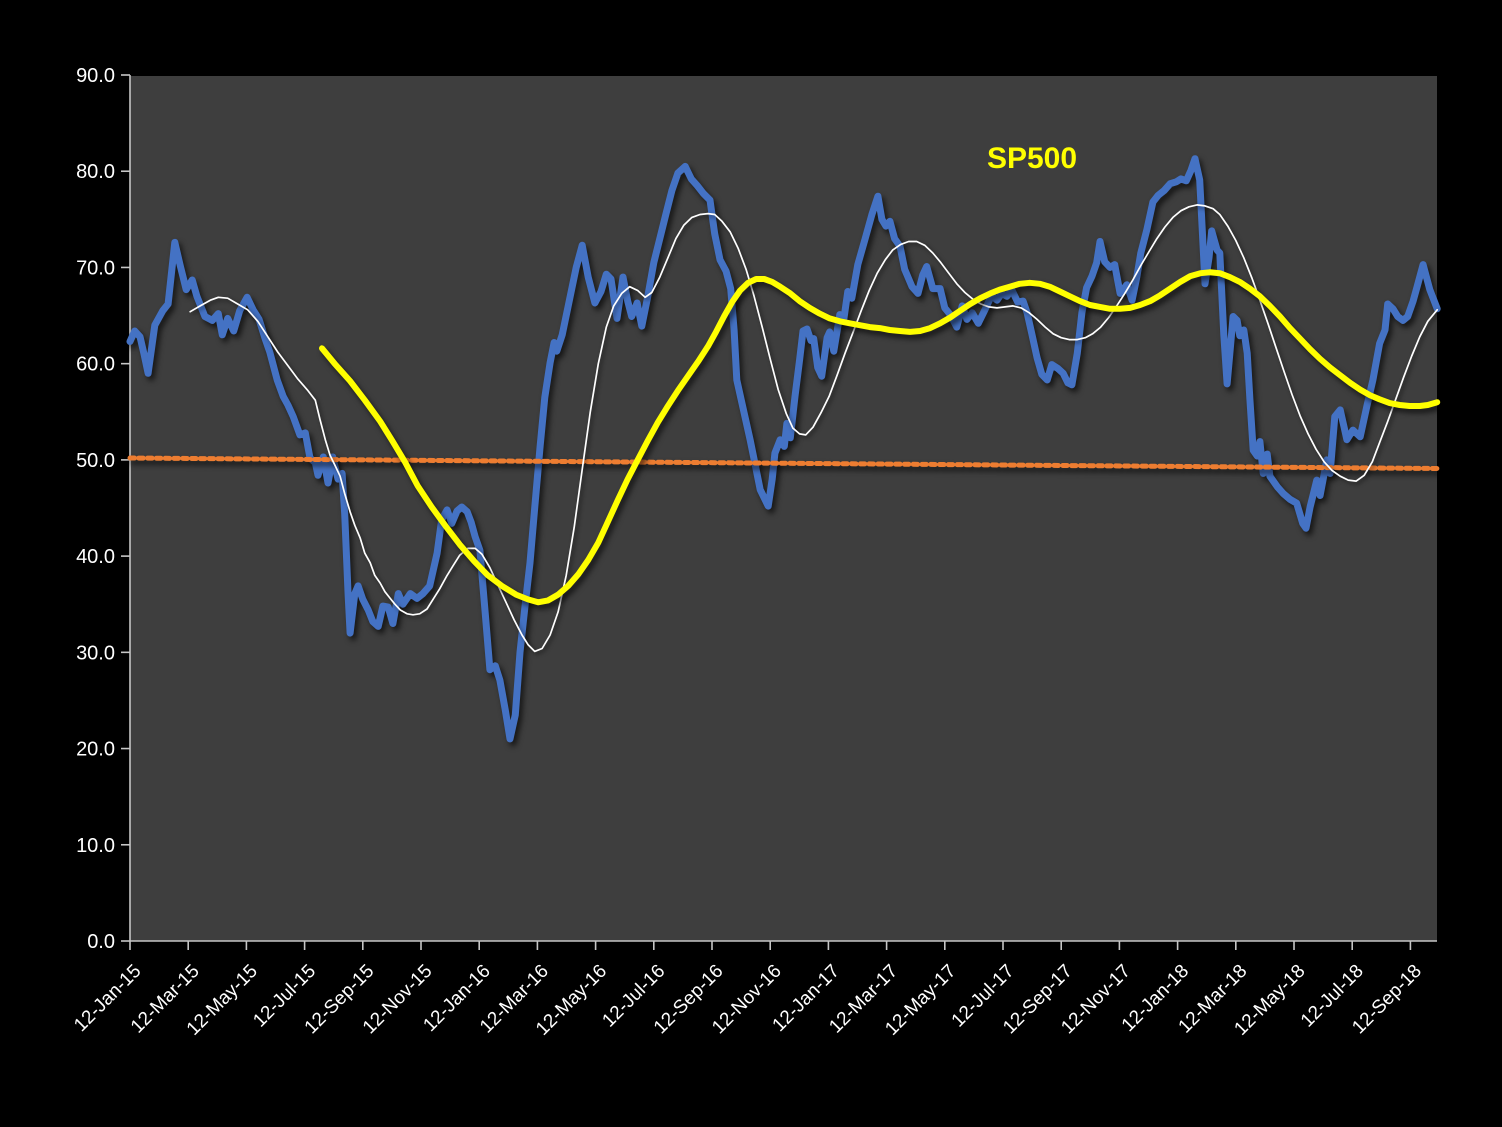 This screenshot has width=1502, height=1127. Describe the element at coordinates (95, 750) in the screenshot. I see `y-tick-label: 20.0` at that location.